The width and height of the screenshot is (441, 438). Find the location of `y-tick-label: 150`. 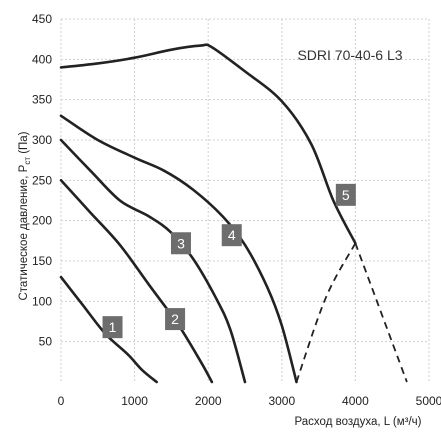

y-tick-label: 150 is located at coordinates (42, 261).